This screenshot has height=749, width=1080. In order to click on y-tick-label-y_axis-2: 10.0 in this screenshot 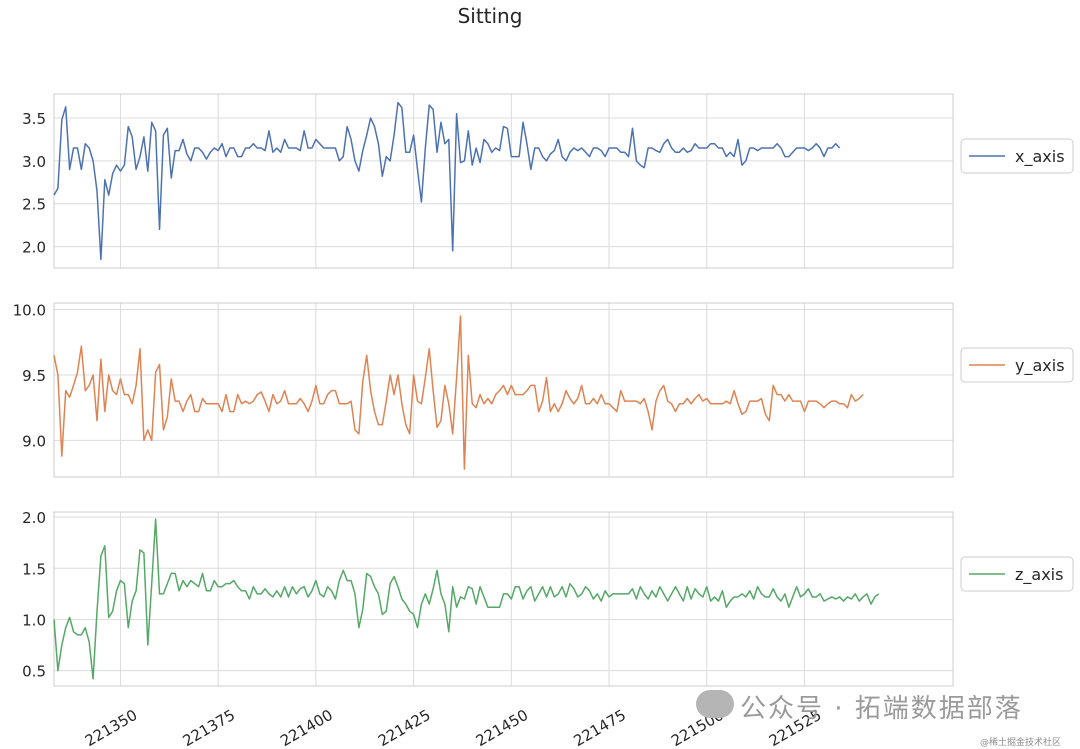, I will do `click(29, 311)`.